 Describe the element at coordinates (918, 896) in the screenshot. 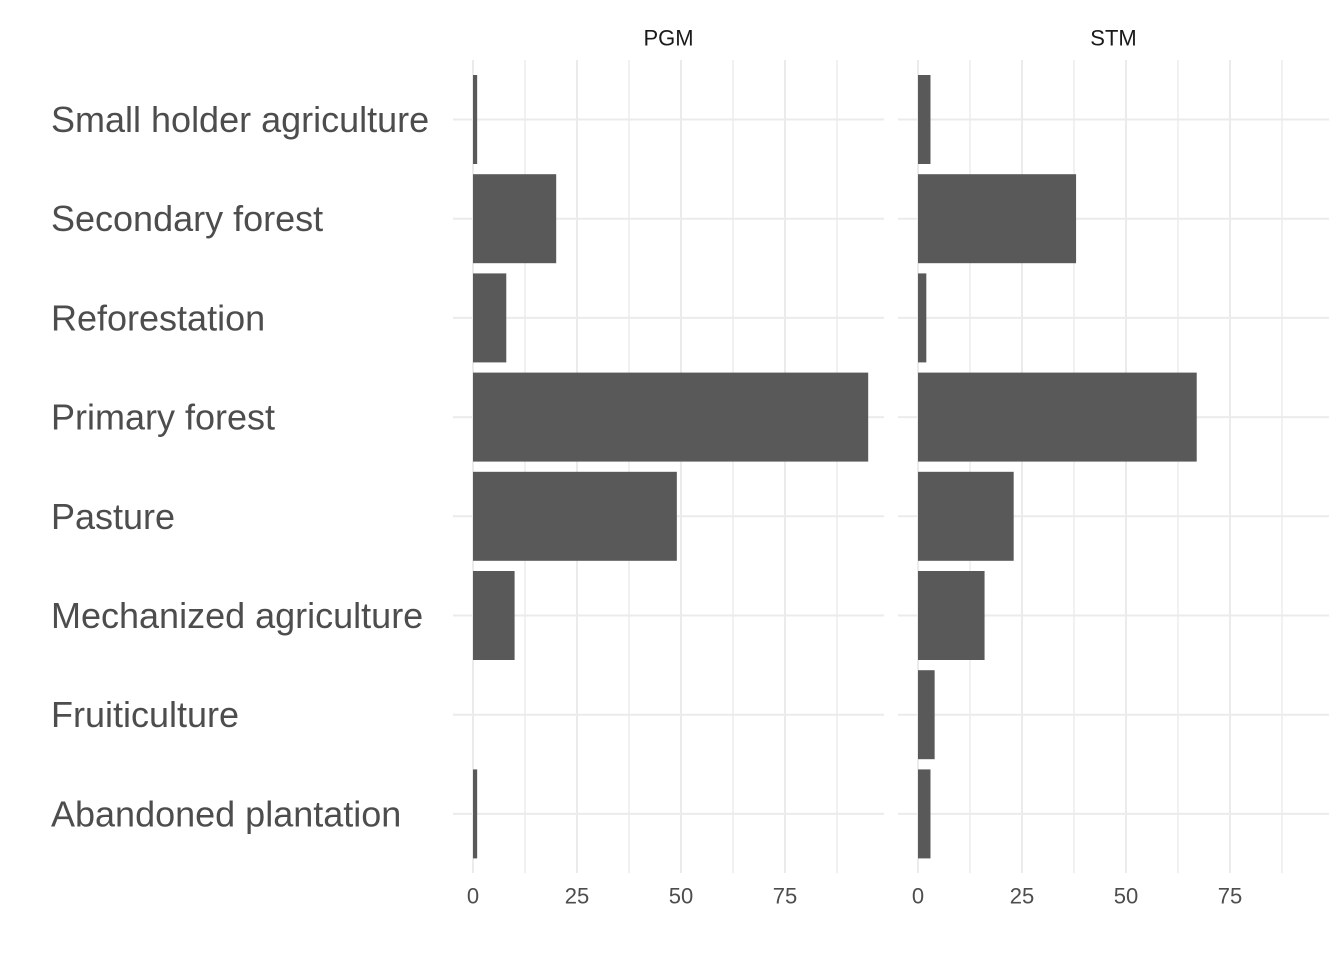

I see `x-tick-label-stm-0: 0` at that location.